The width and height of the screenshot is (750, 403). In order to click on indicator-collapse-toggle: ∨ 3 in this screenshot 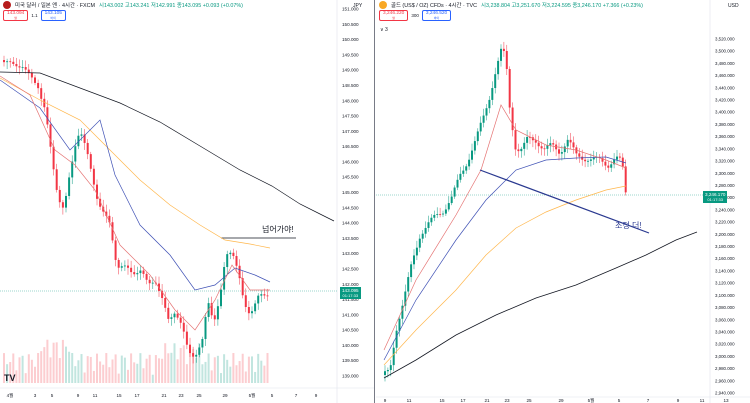, I will do `click(384, 30)`.